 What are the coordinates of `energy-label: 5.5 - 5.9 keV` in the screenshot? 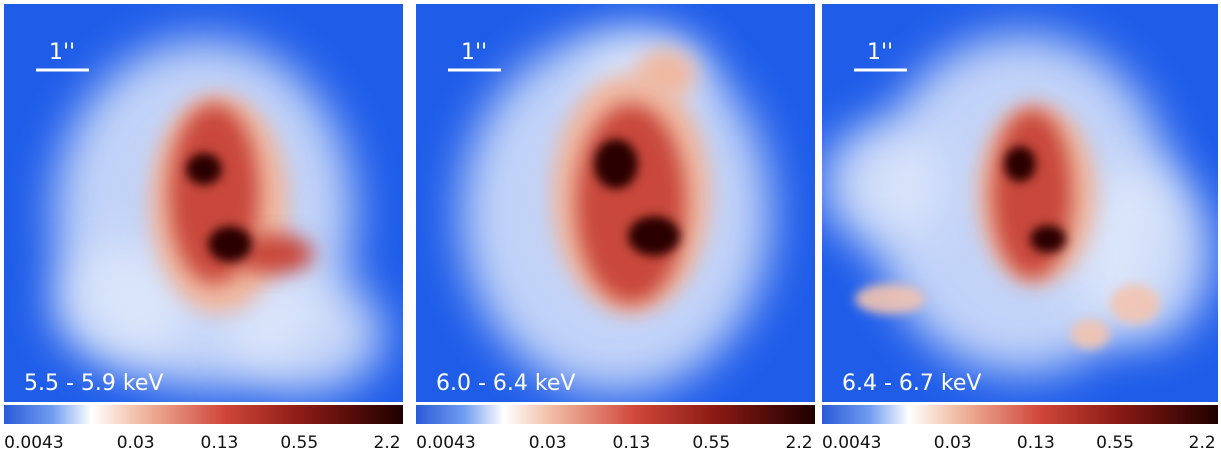 It's located at (93, 383).